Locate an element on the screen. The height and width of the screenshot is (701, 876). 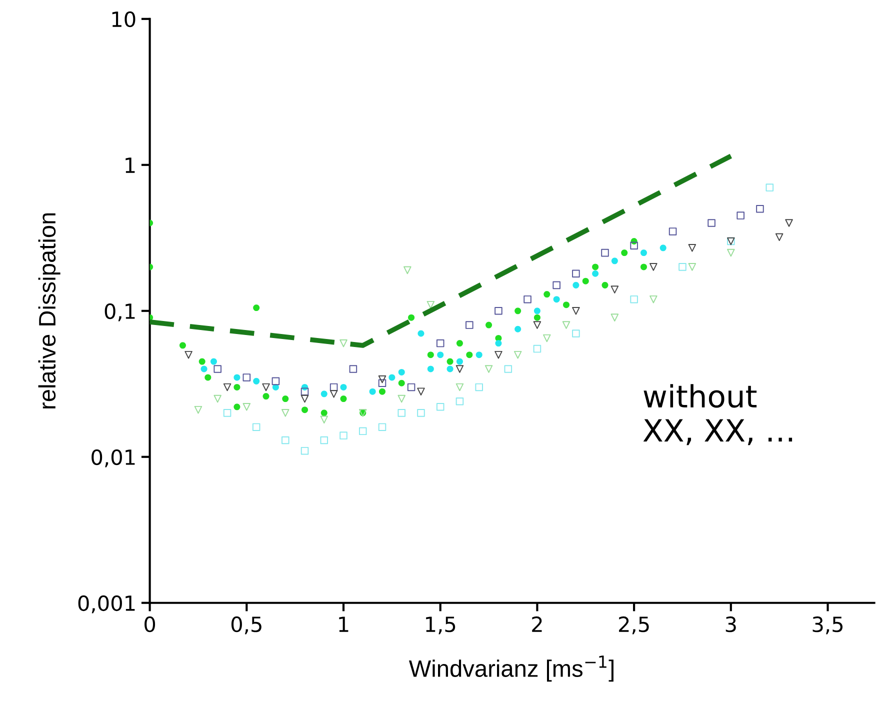
x-tick-label: 0 is located at coordinates (150, 624).